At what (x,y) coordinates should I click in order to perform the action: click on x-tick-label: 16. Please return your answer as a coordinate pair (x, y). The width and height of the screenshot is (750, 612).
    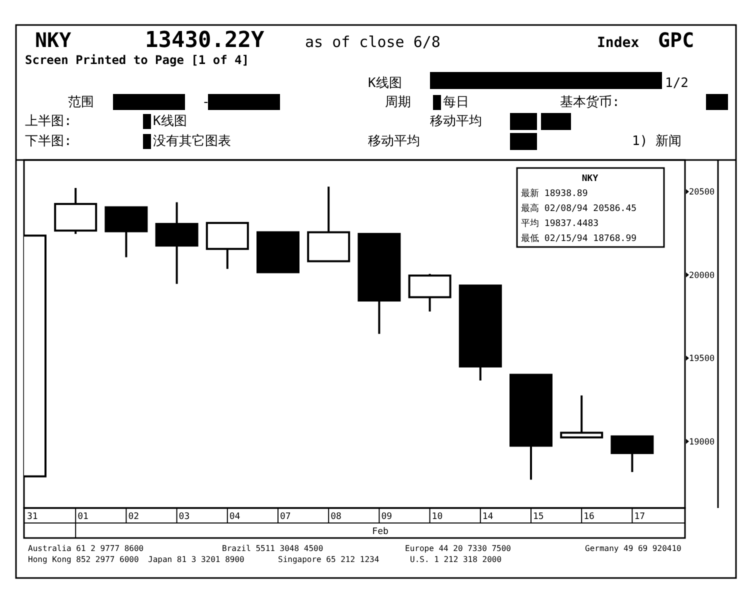
    Looking at the image, I should click on (589, 517).